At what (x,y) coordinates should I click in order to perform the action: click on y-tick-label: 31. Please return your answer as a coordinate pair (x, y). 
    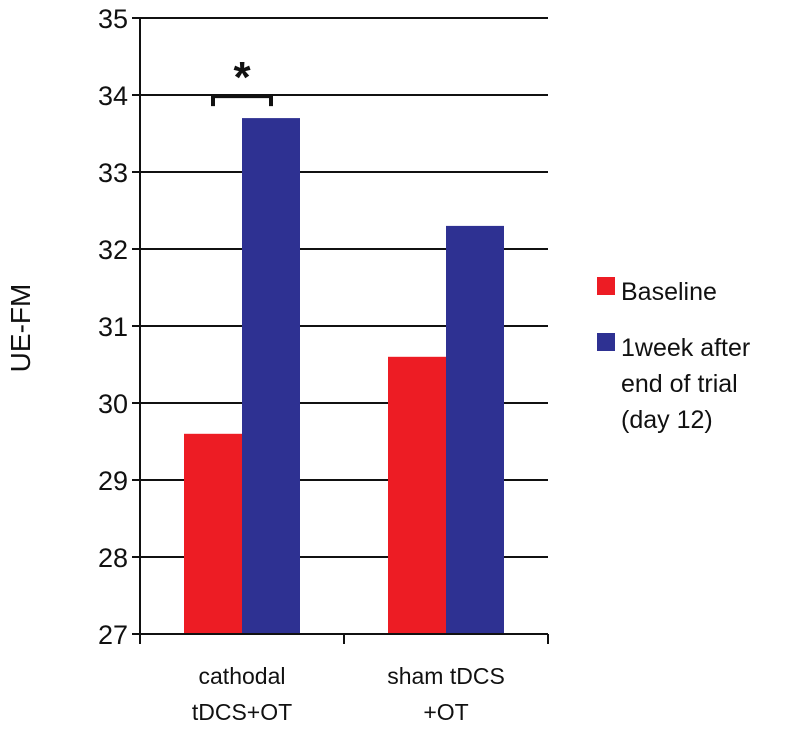
    Looking at the image, I should click on (113, 327).